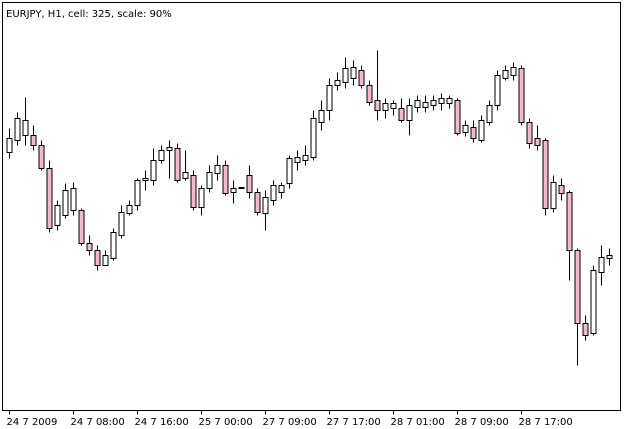 The image size is (630, 429). What do you see at coordinates (89, 14) in the screenshot?
I see `chart-title: EURJPY, H1, cell: 325, scale: 90%` at bounding box center [89, 14].